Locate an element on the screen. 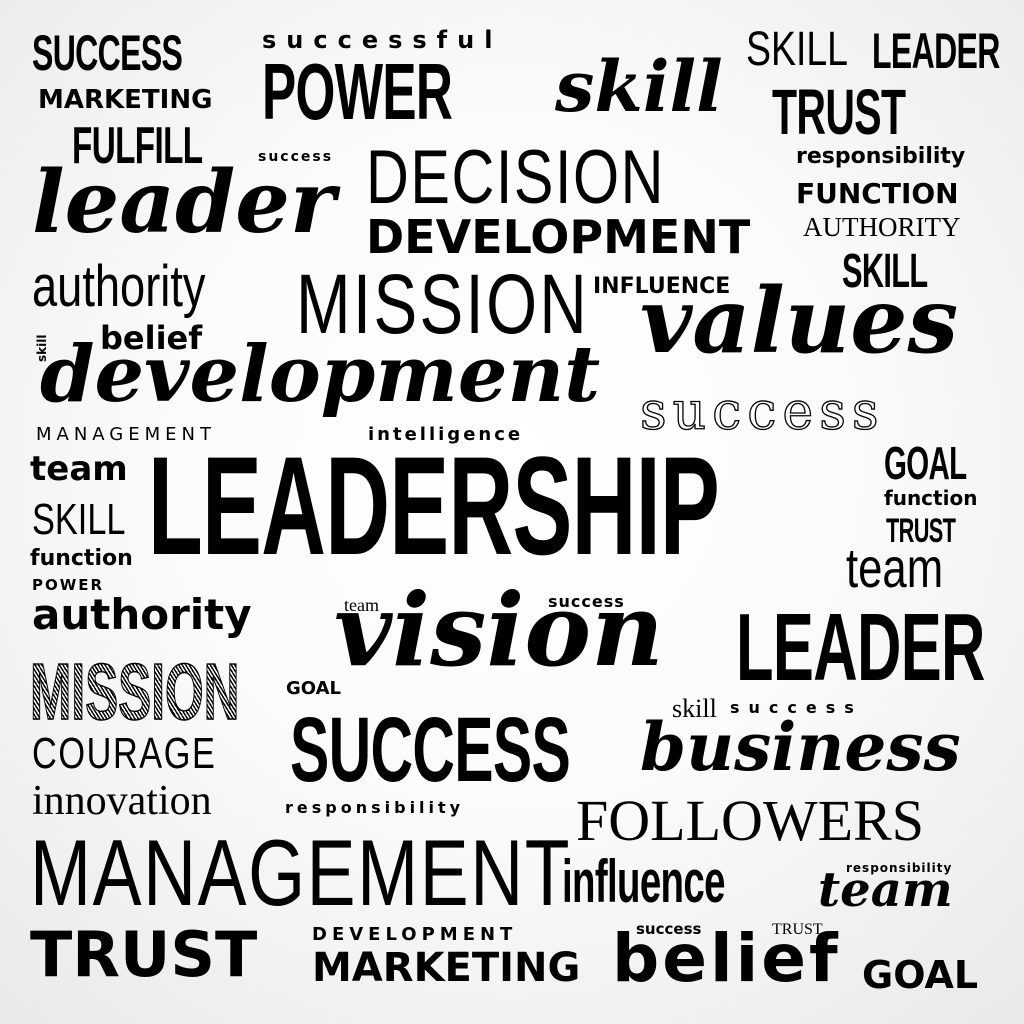 Image resolution: width=1024 pixels, height=1024 pixels. word: DECISION is located at coordinates (516, 177).